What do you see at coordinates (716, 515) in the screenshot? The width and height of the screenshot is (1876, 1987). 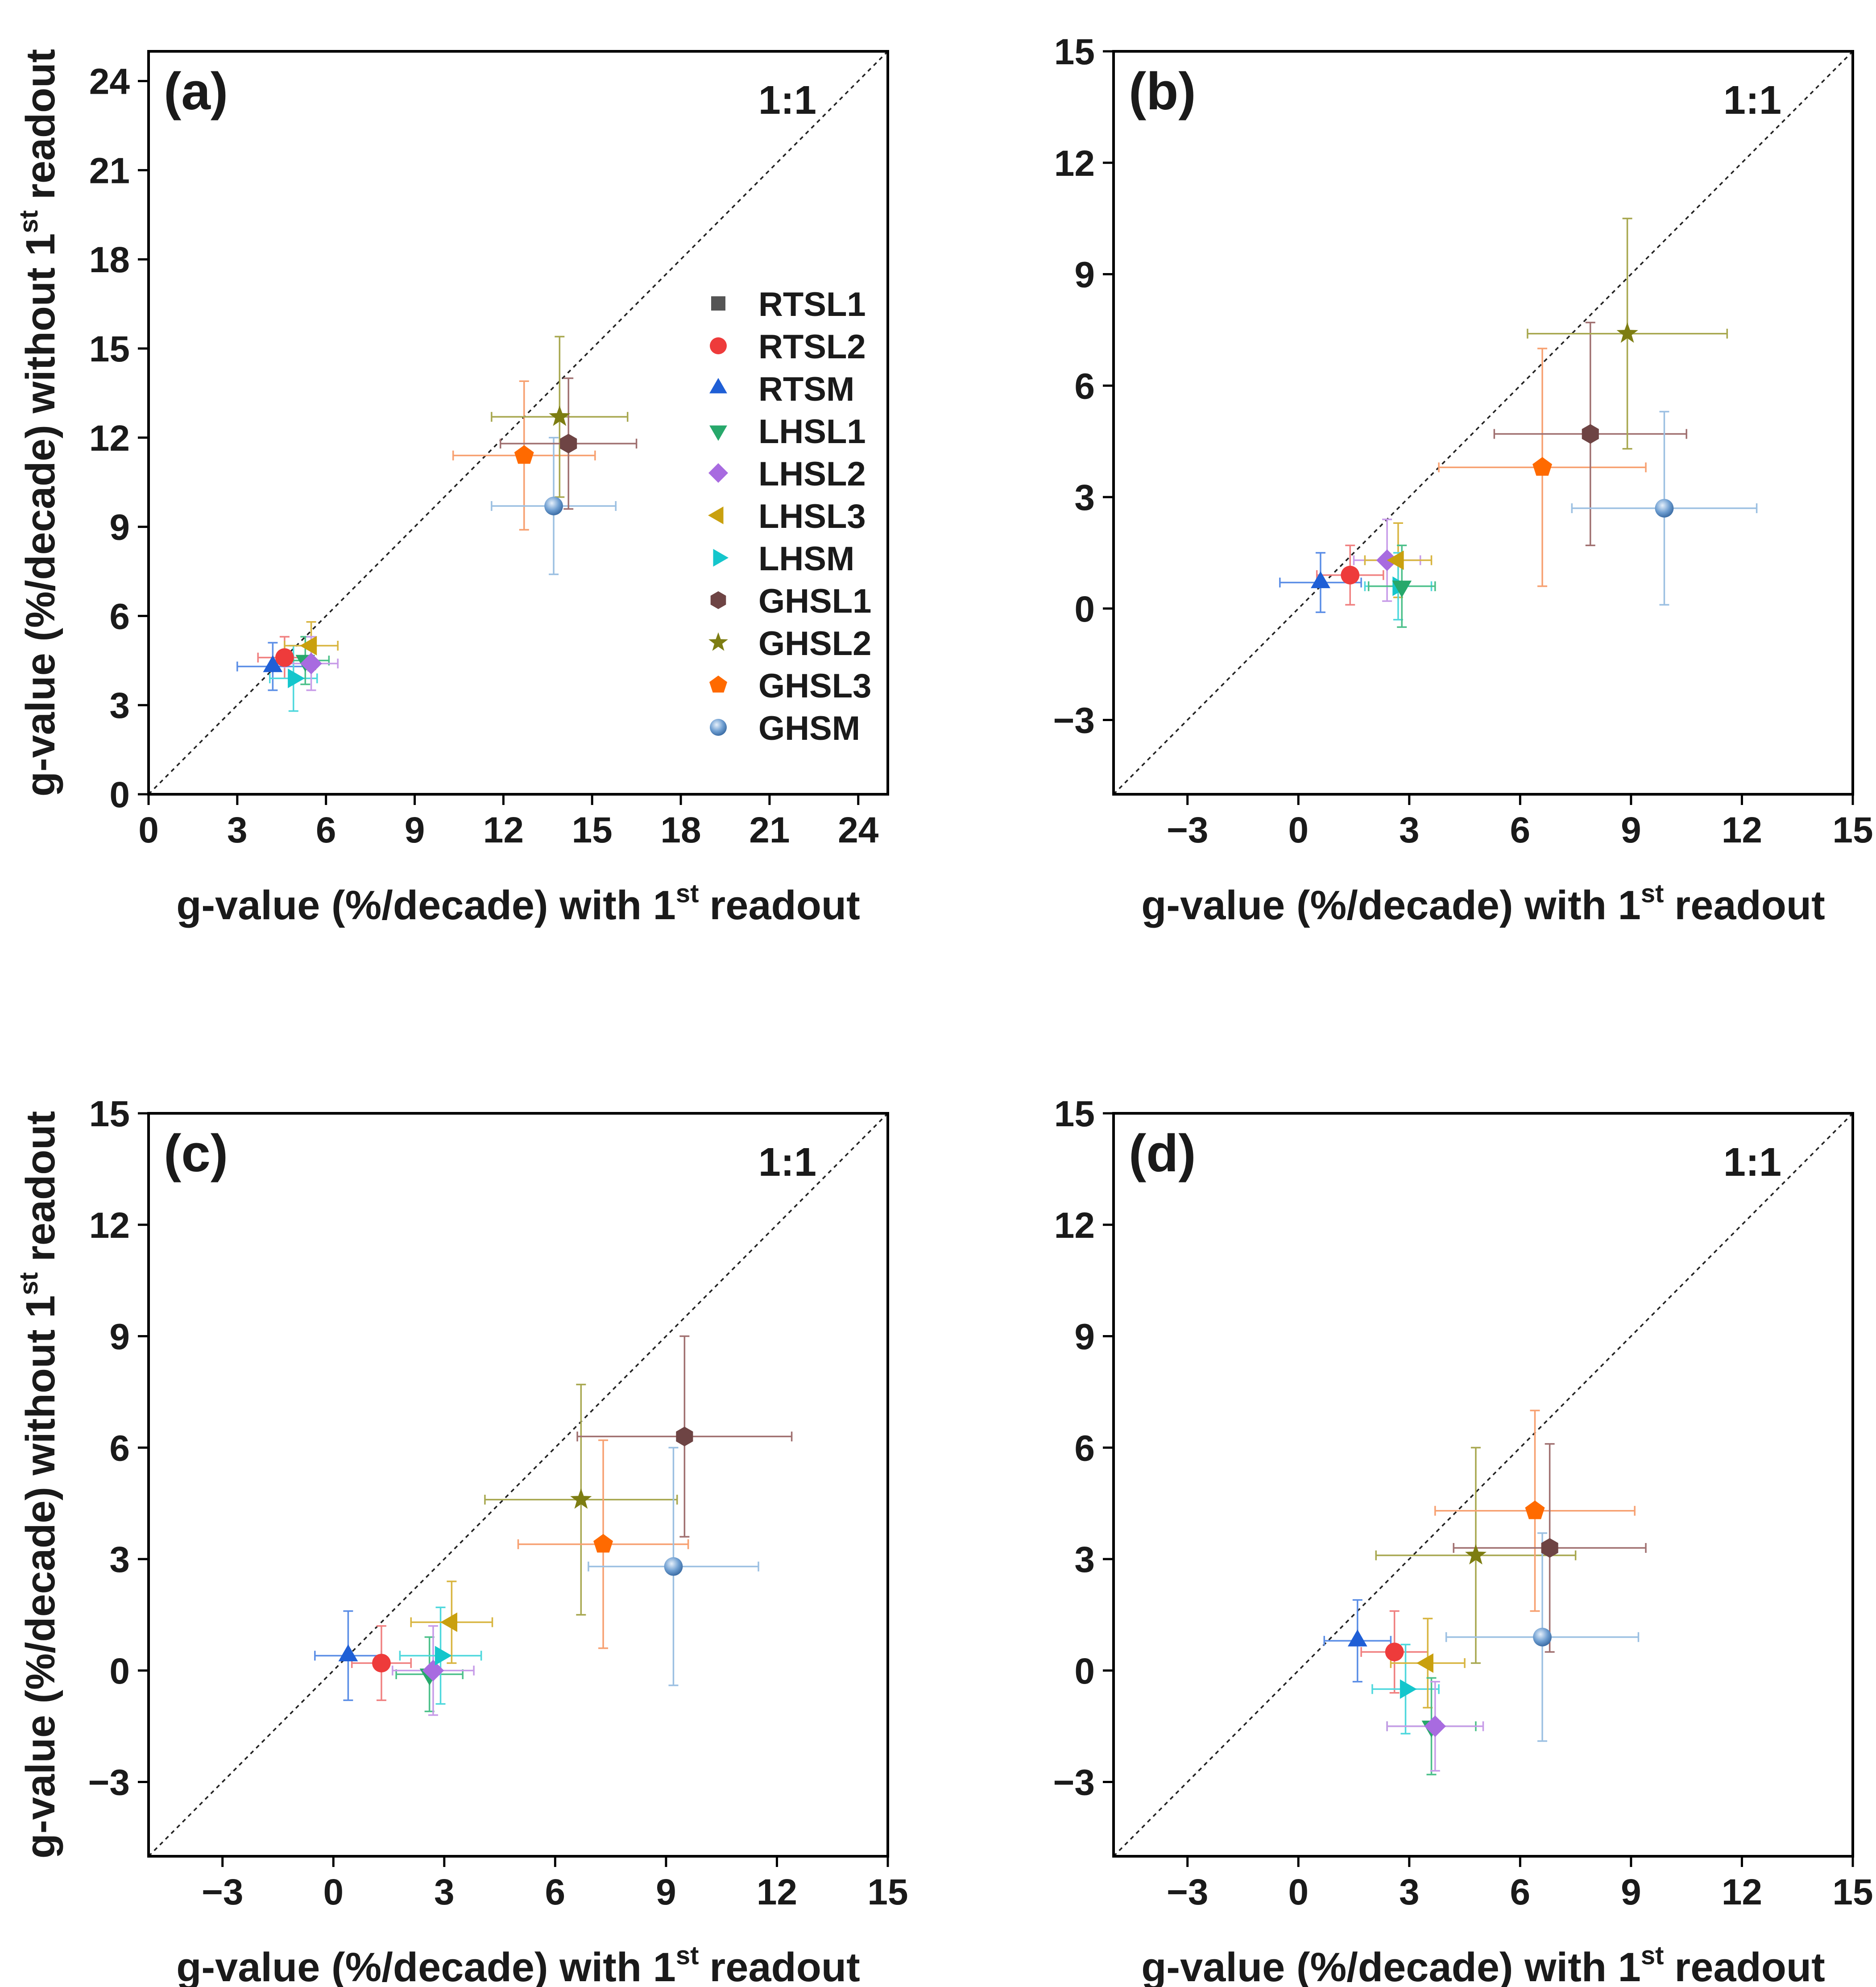 I see `legend-marker-lhsl3` at bounding box center [716, 515].